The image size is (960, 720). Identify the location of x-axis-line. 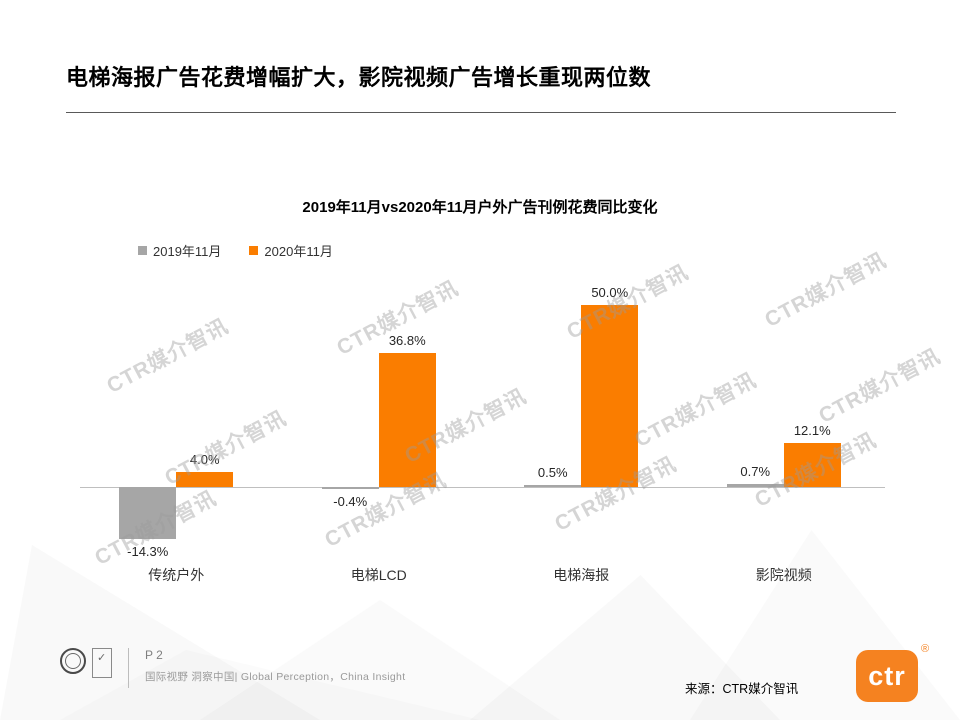
(482, 487).